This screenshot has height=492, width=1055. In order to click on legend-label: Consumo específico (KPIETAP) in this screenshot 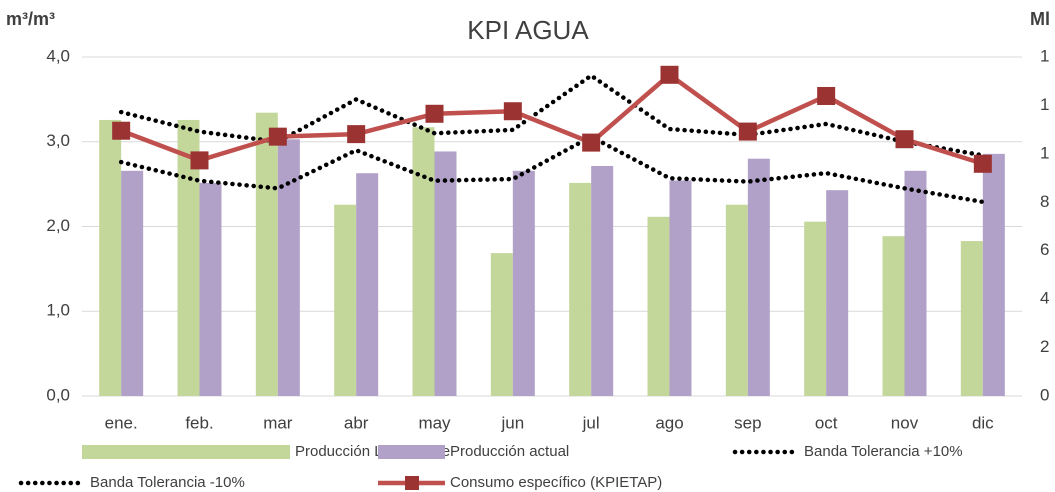, I will do `click(556, 482)`.